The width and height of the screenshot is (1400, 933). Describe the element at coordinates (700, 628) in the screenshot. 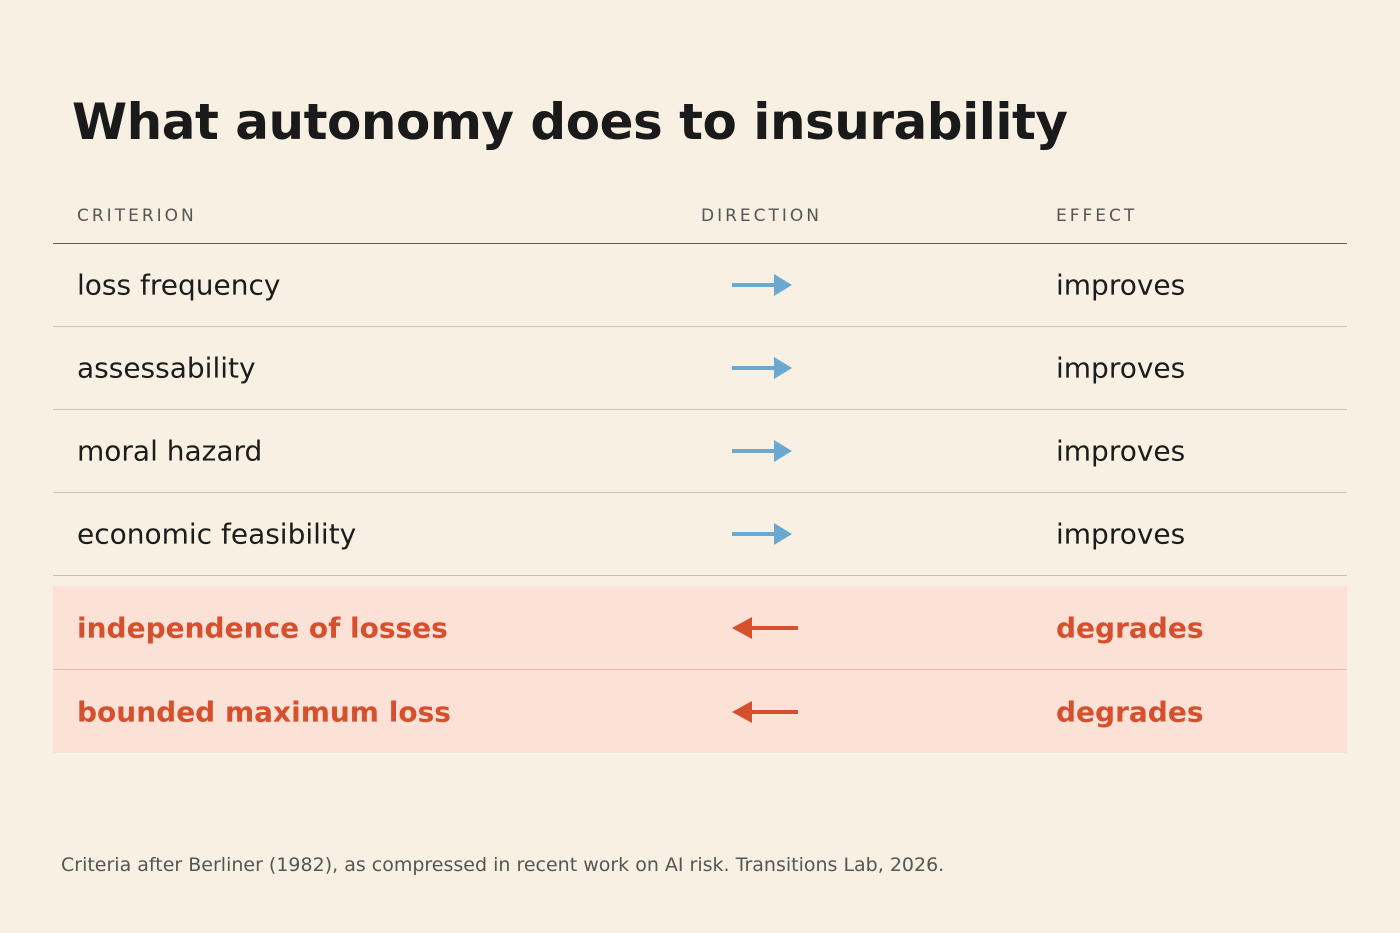

I see `table-row-degrade: independence of losses degrades` at that location.